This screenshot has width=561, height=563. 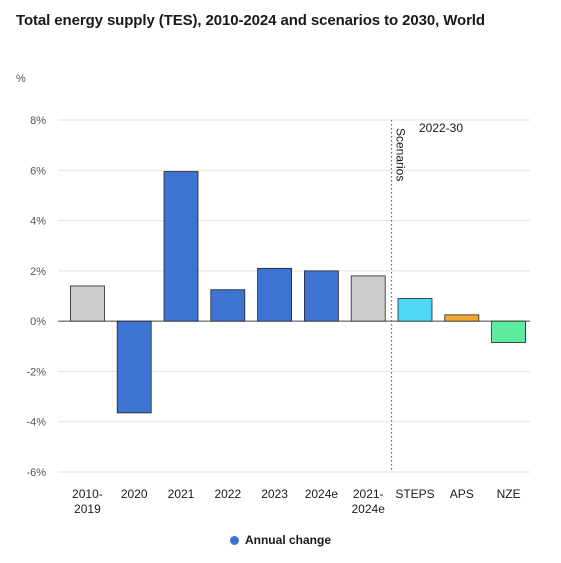 I want to click on legend: Annual change, so click(x=280, y=540).